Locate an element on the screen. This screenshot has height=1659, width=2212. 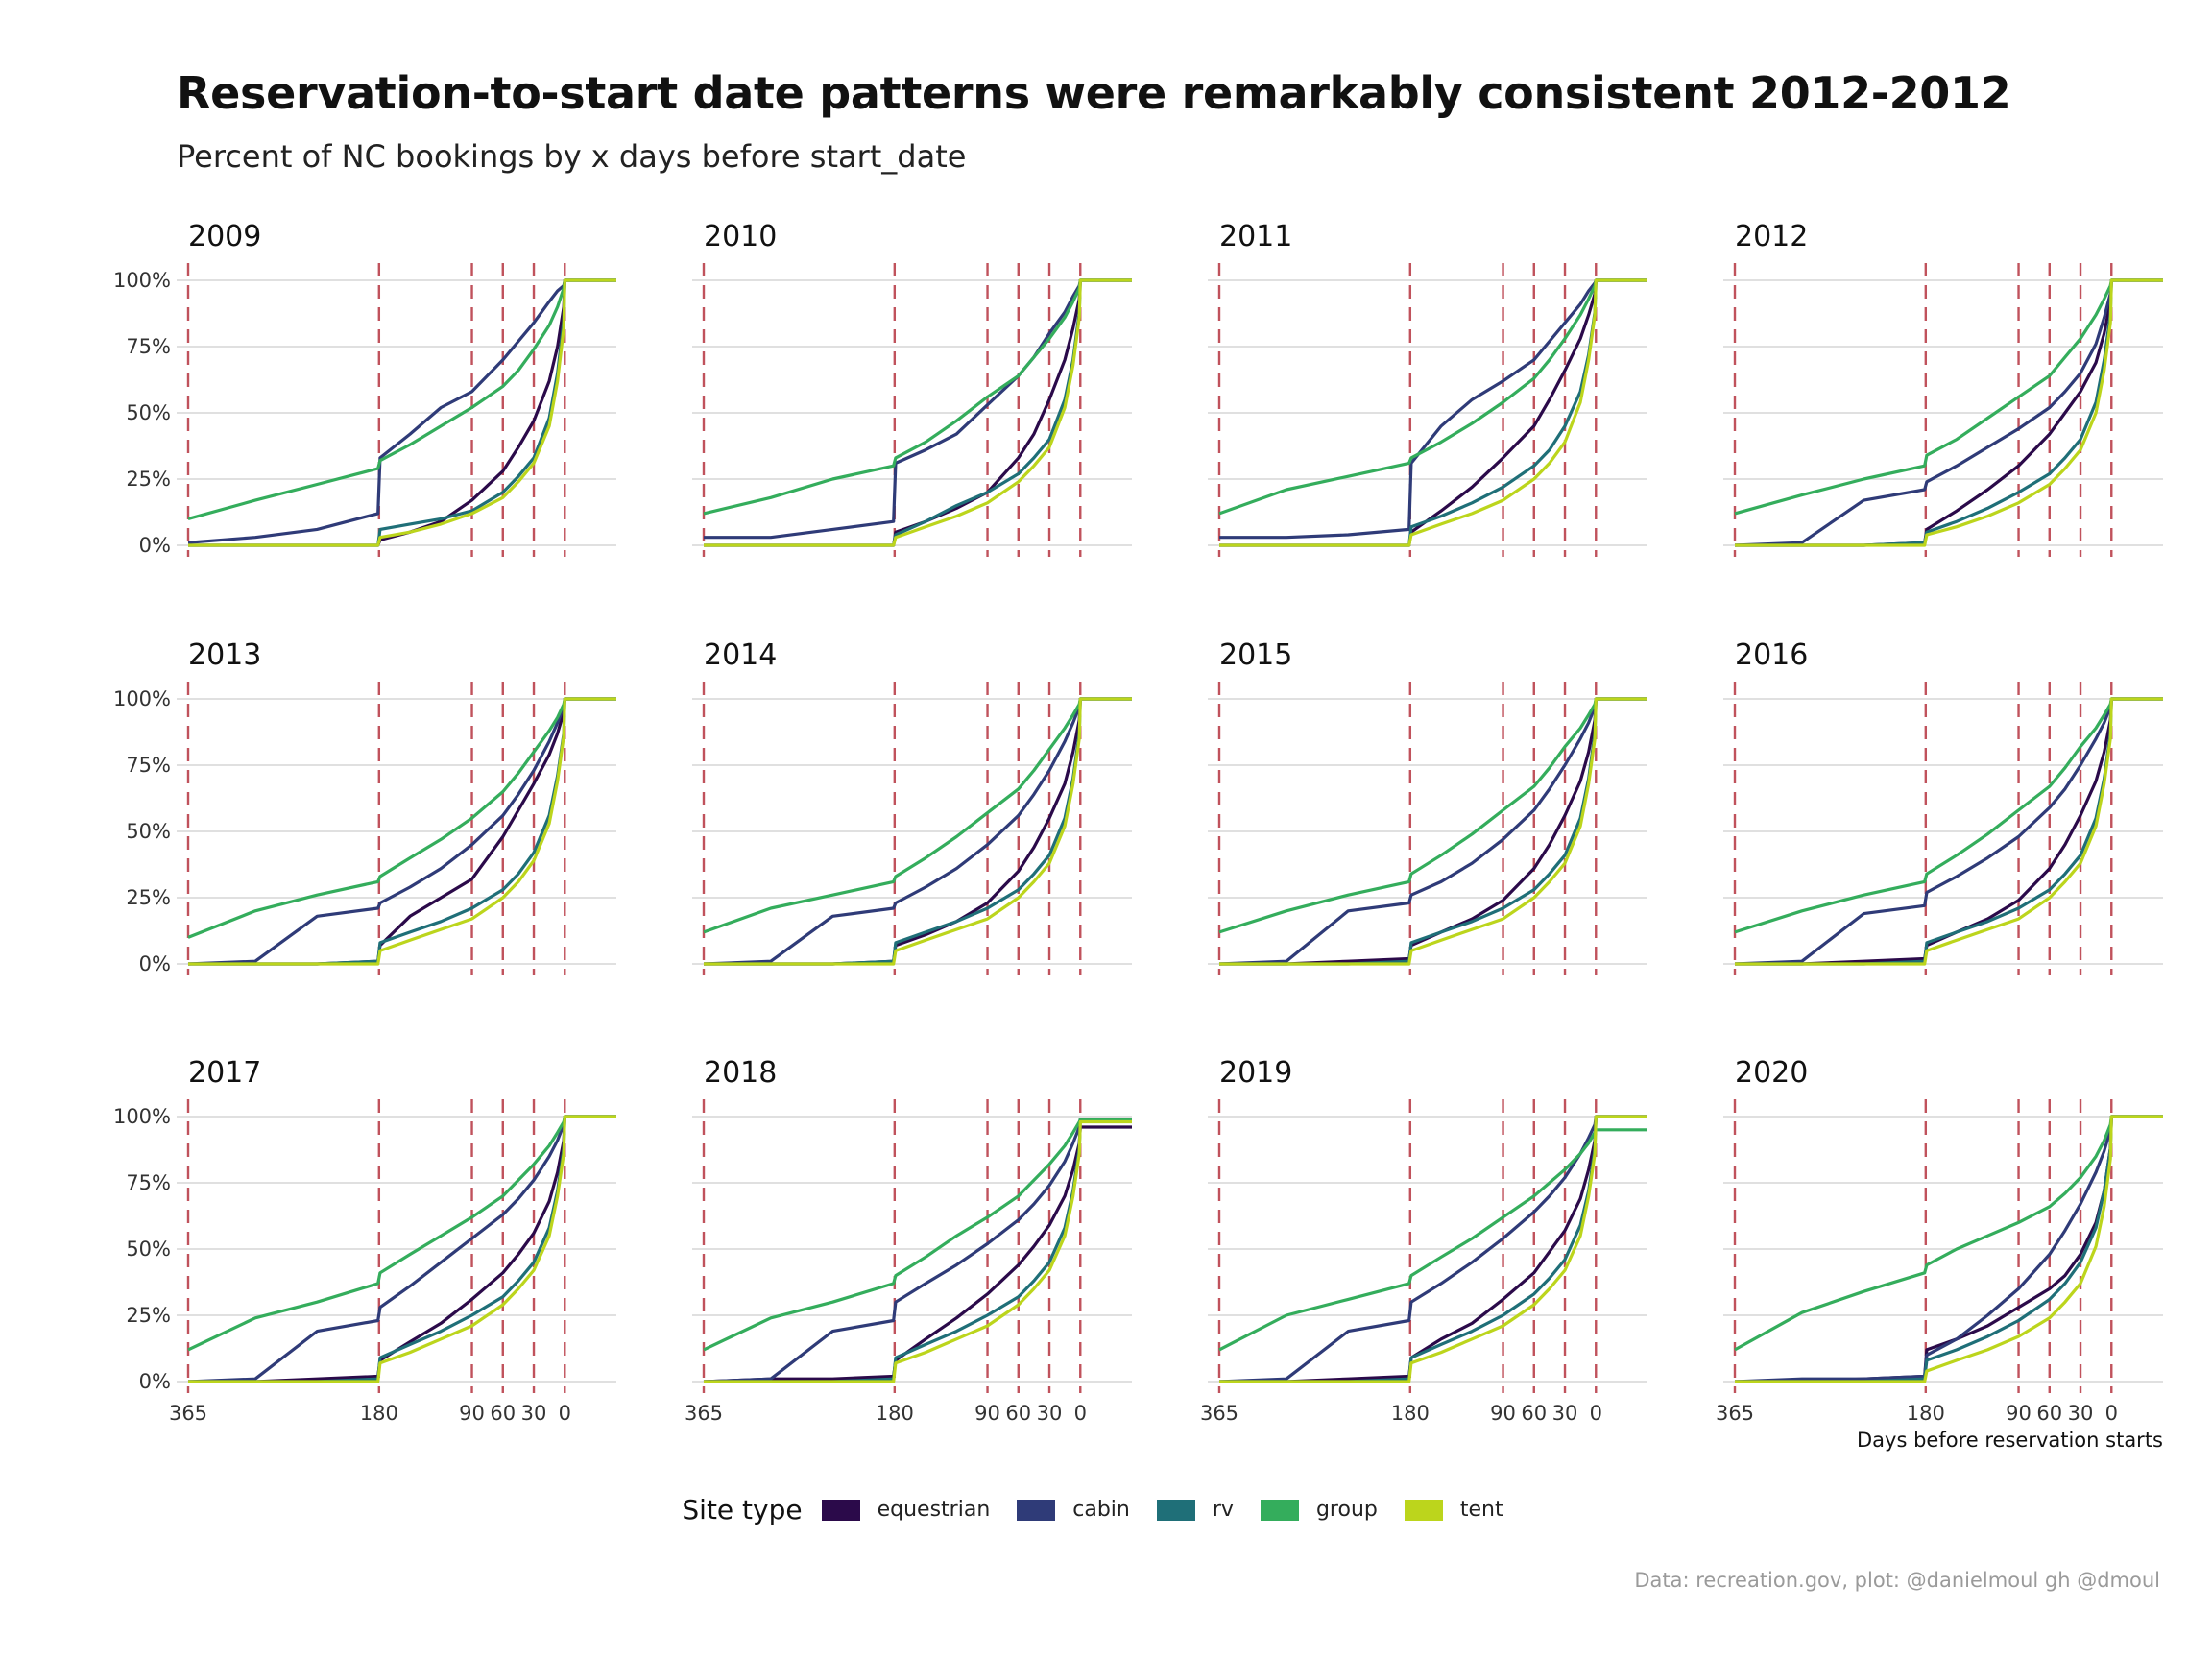
facet-title: 2010 is located at coordinates (740, 236).